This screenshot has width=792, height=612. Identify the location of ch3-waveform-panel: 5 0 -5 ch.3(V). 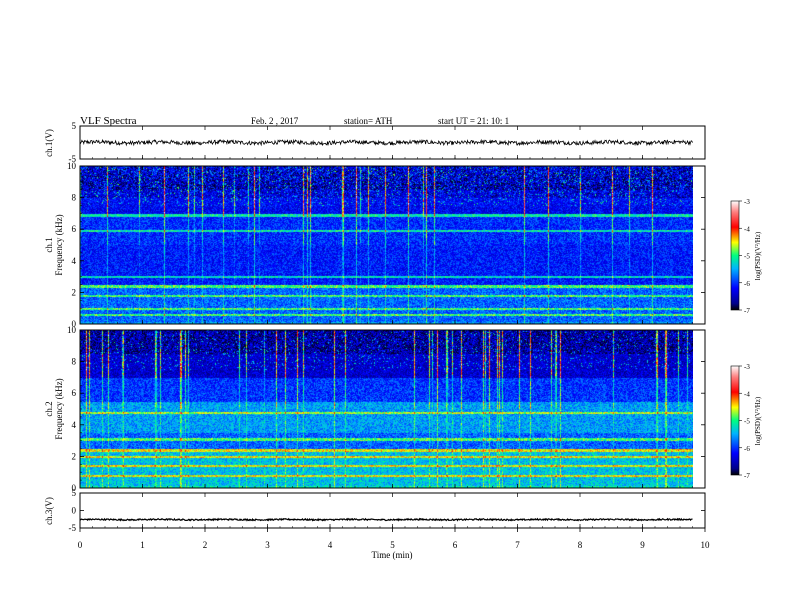
(375, 510).